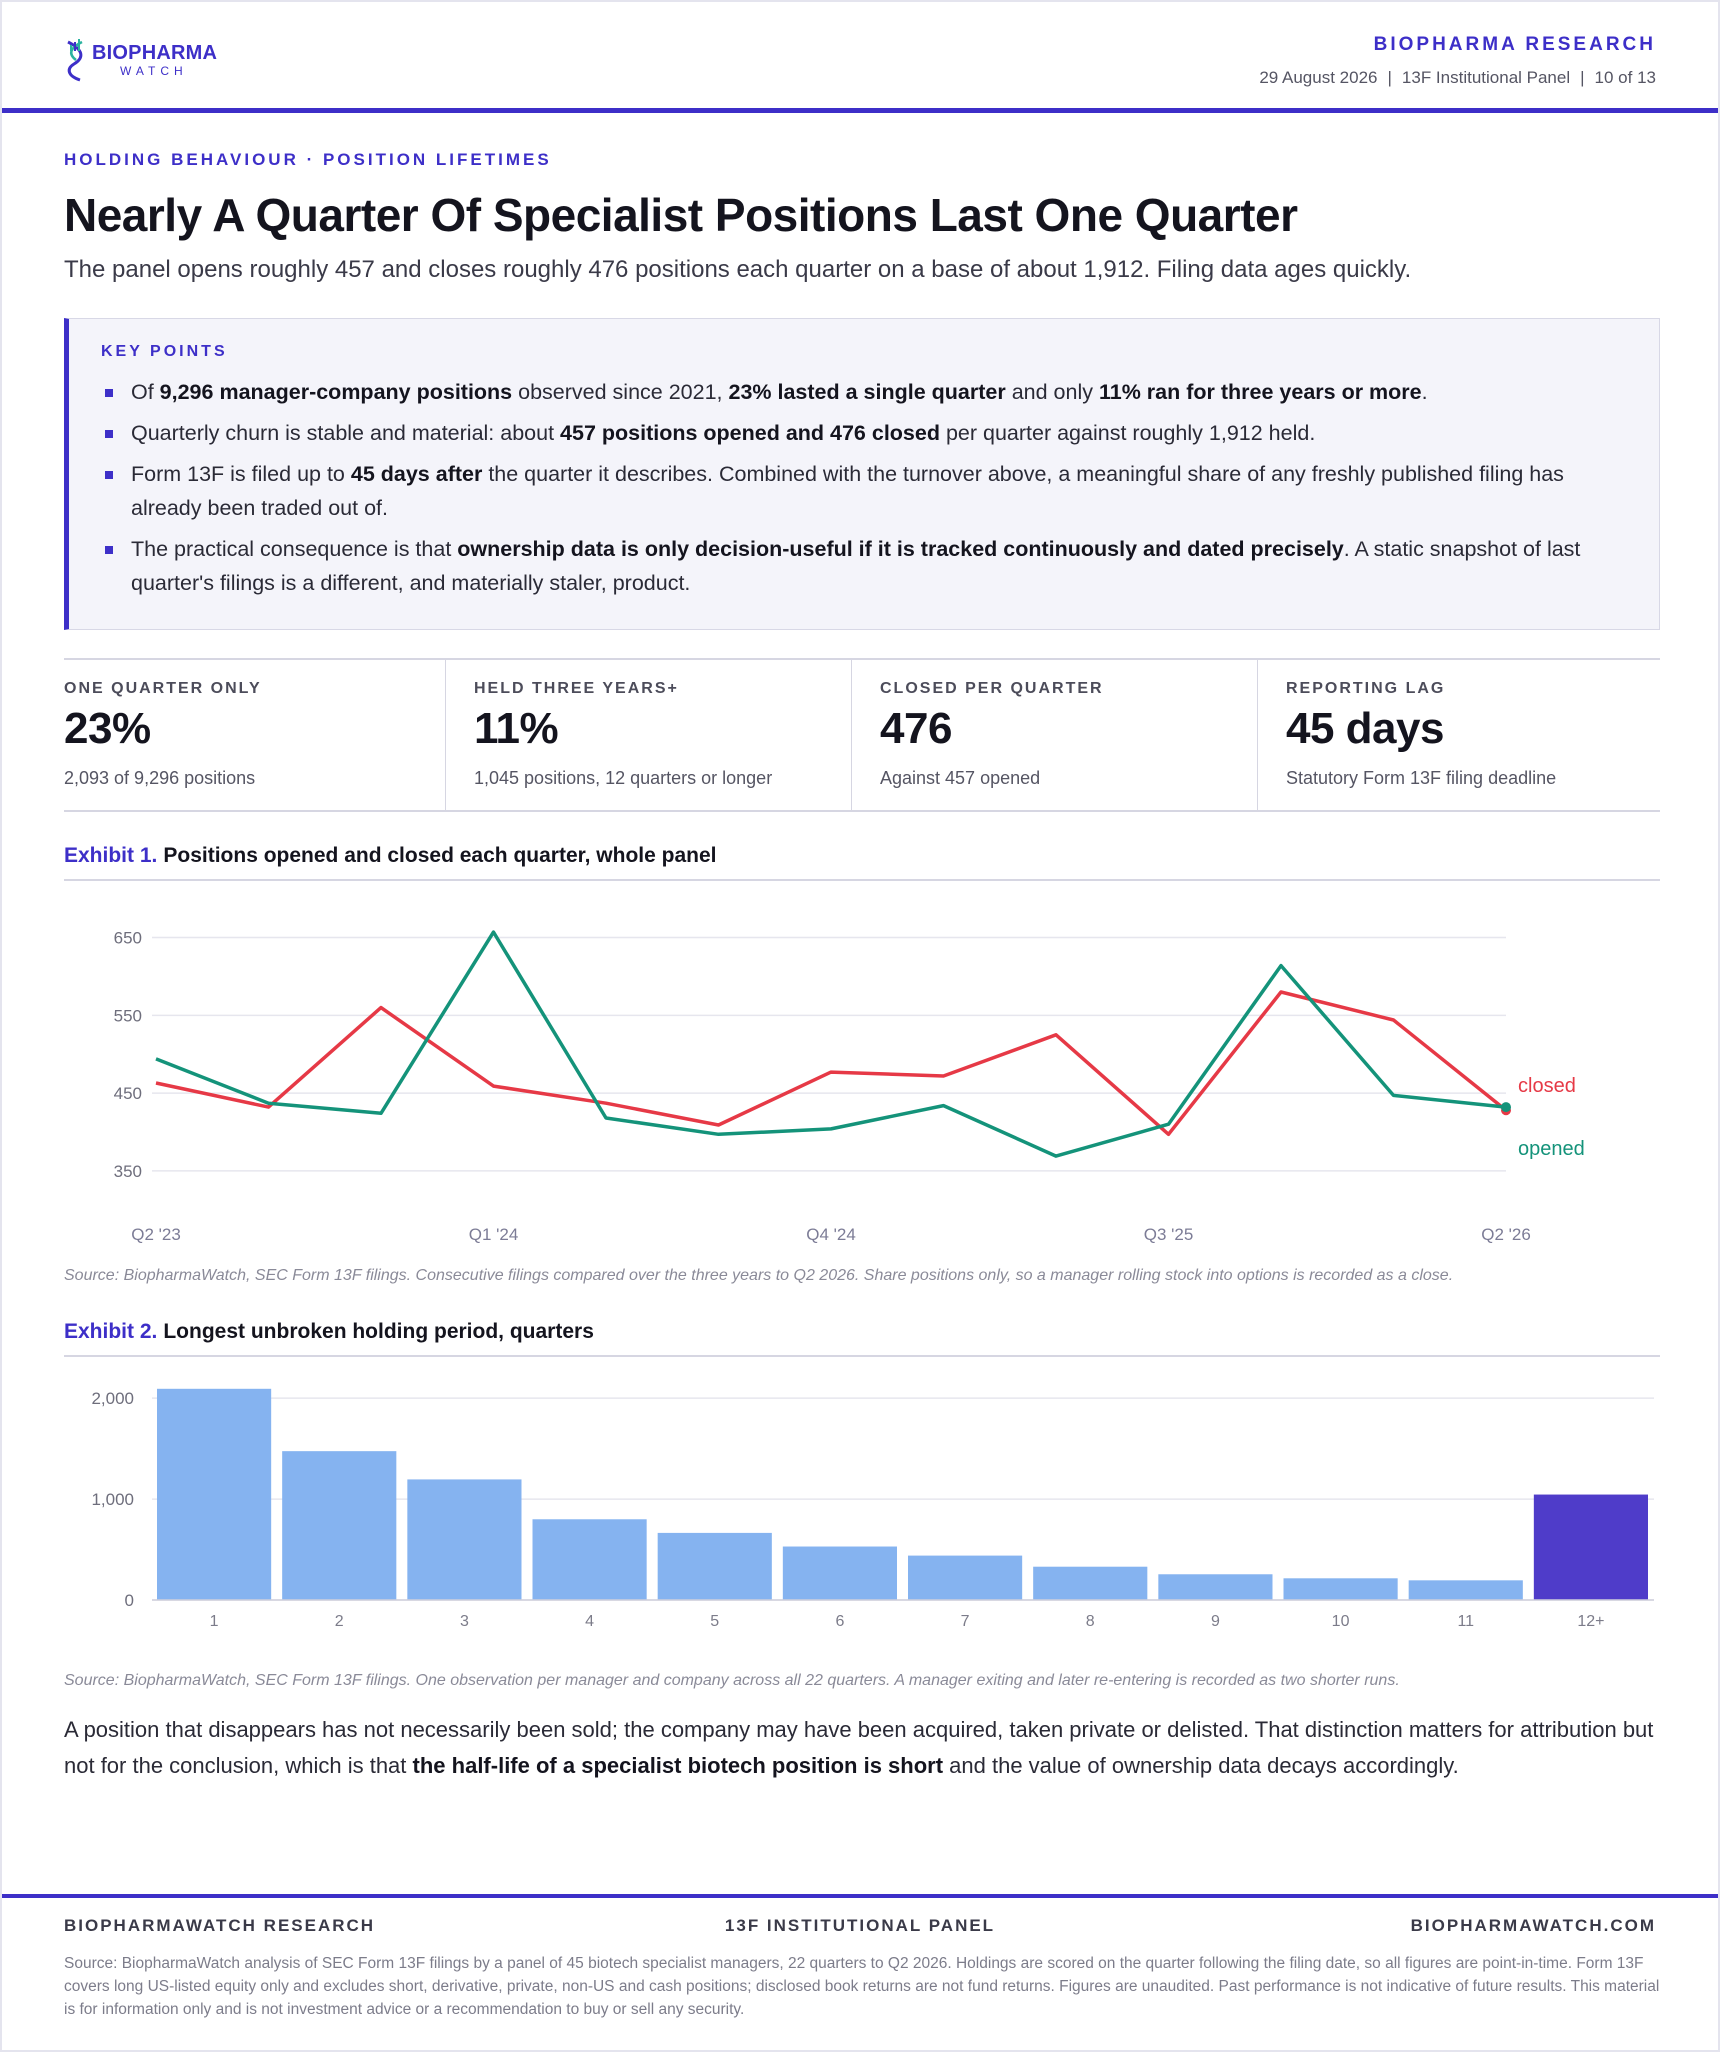 Image resolution: width=1720 pixels, height=2052 pixels. What do you see at coordinates (308, 159) in the screenshot?
I see `section-eyebrow: HOLDING BEHAVIOUR · POSITION LIFETIMES` at bounding box center [308, 159].